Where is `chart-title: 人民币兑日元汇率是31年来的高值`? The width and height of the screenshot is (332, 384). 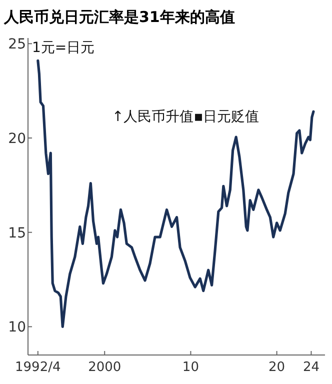 chart-title: 人民币兑日元汇率是31年来的高值 is located at coordinates (119, 17).